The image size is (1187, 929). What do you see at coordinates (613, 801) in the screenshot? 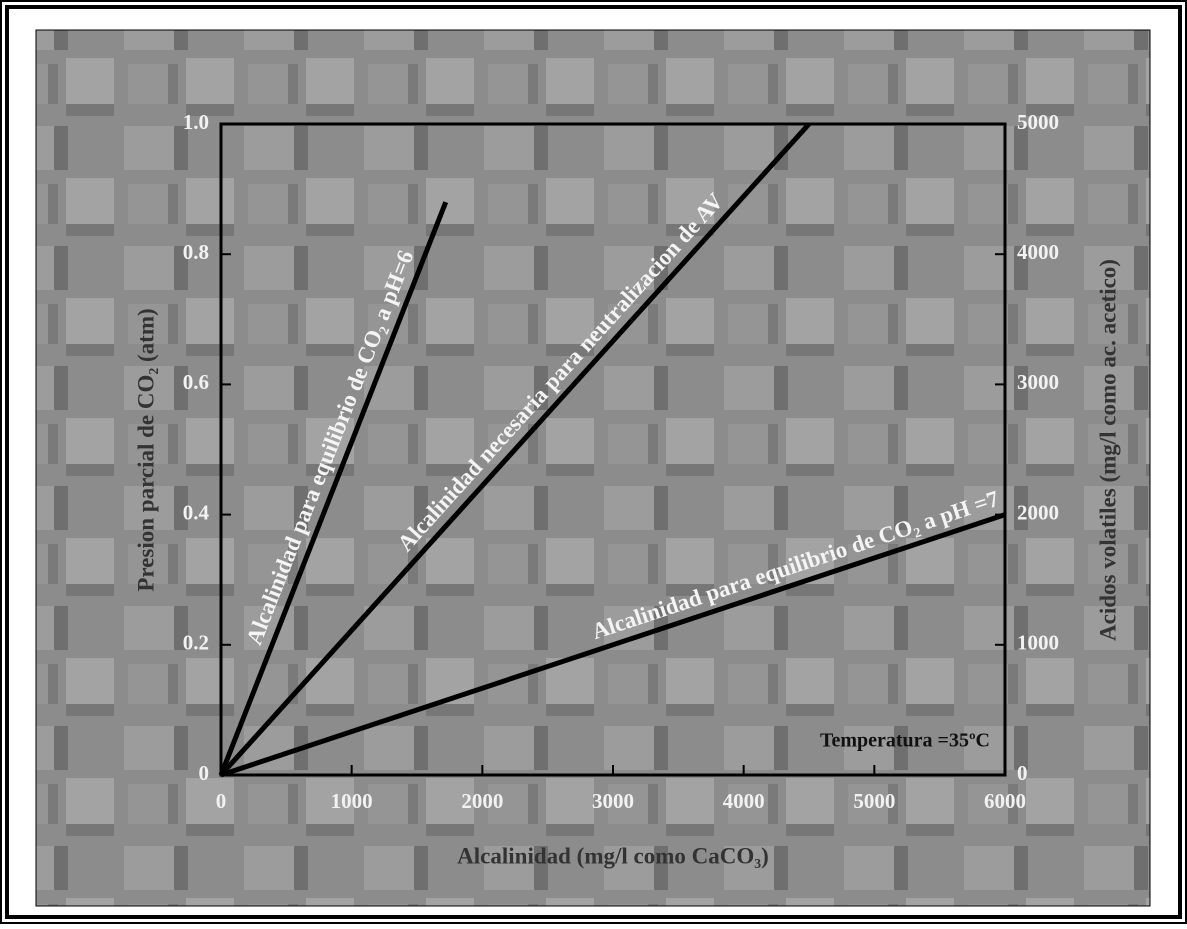
I see `x-tick-label: 3000` at bounding box center [613, 801].